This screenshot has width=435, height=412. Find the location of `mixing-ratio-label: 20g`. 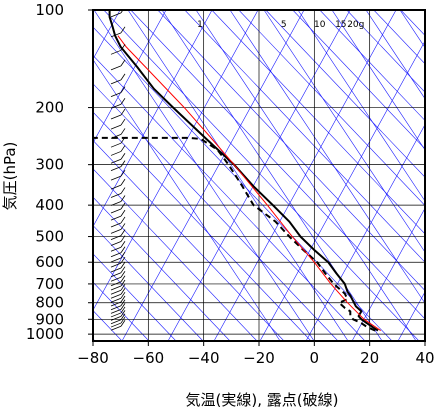

mixing-ratio-label: 20g is located at coordinates (355, 25).